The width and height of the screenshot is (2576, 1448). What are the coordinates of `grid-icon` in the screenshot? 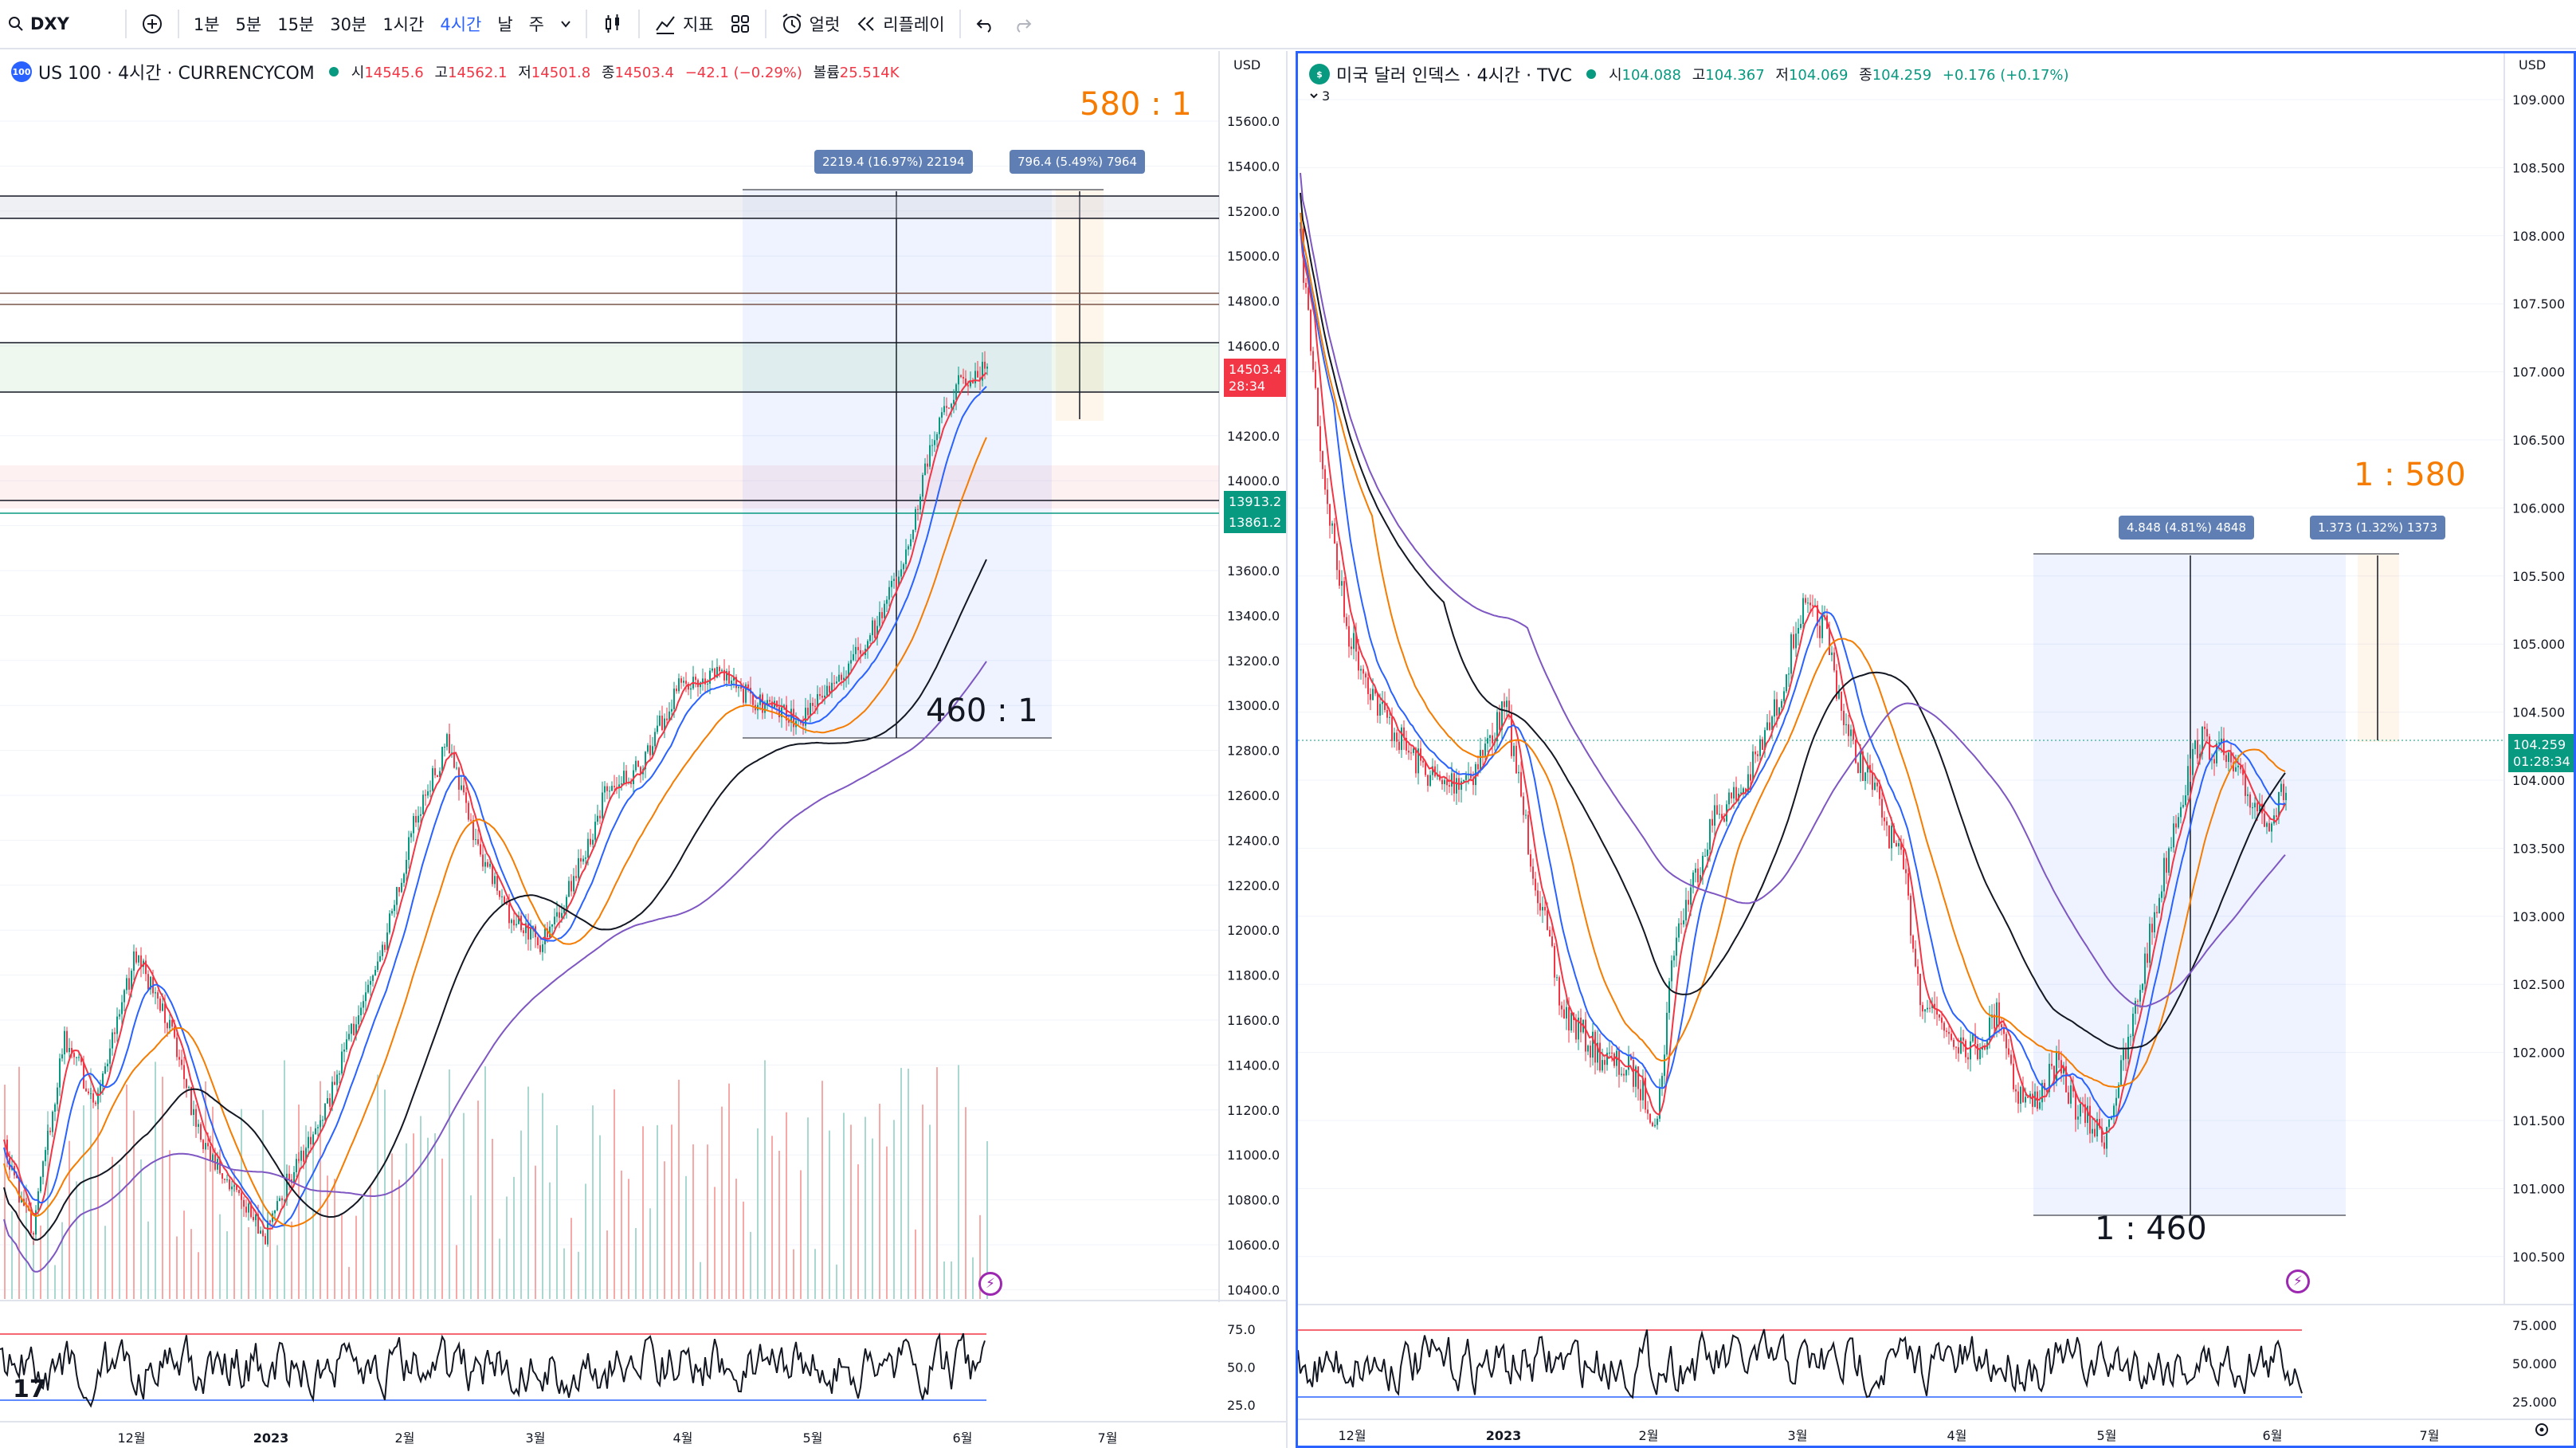 It's located at (740, 24).